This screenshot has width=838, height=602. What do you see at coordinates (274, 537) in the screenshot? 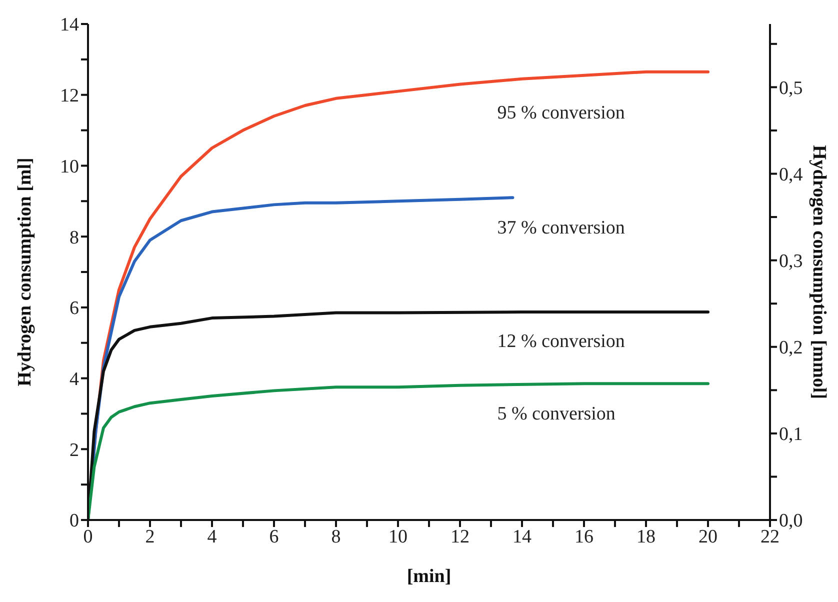
I see `x-tick-label: 6` at bounding box center [274, 537].